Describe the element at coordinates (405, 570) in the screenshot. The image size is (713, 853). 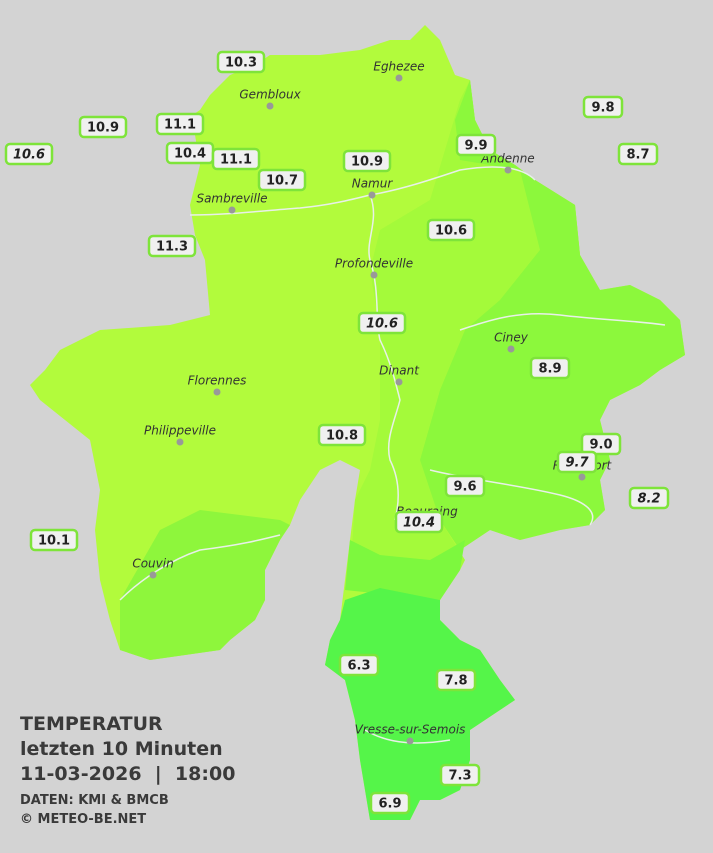
I see `zone-south` at that location.